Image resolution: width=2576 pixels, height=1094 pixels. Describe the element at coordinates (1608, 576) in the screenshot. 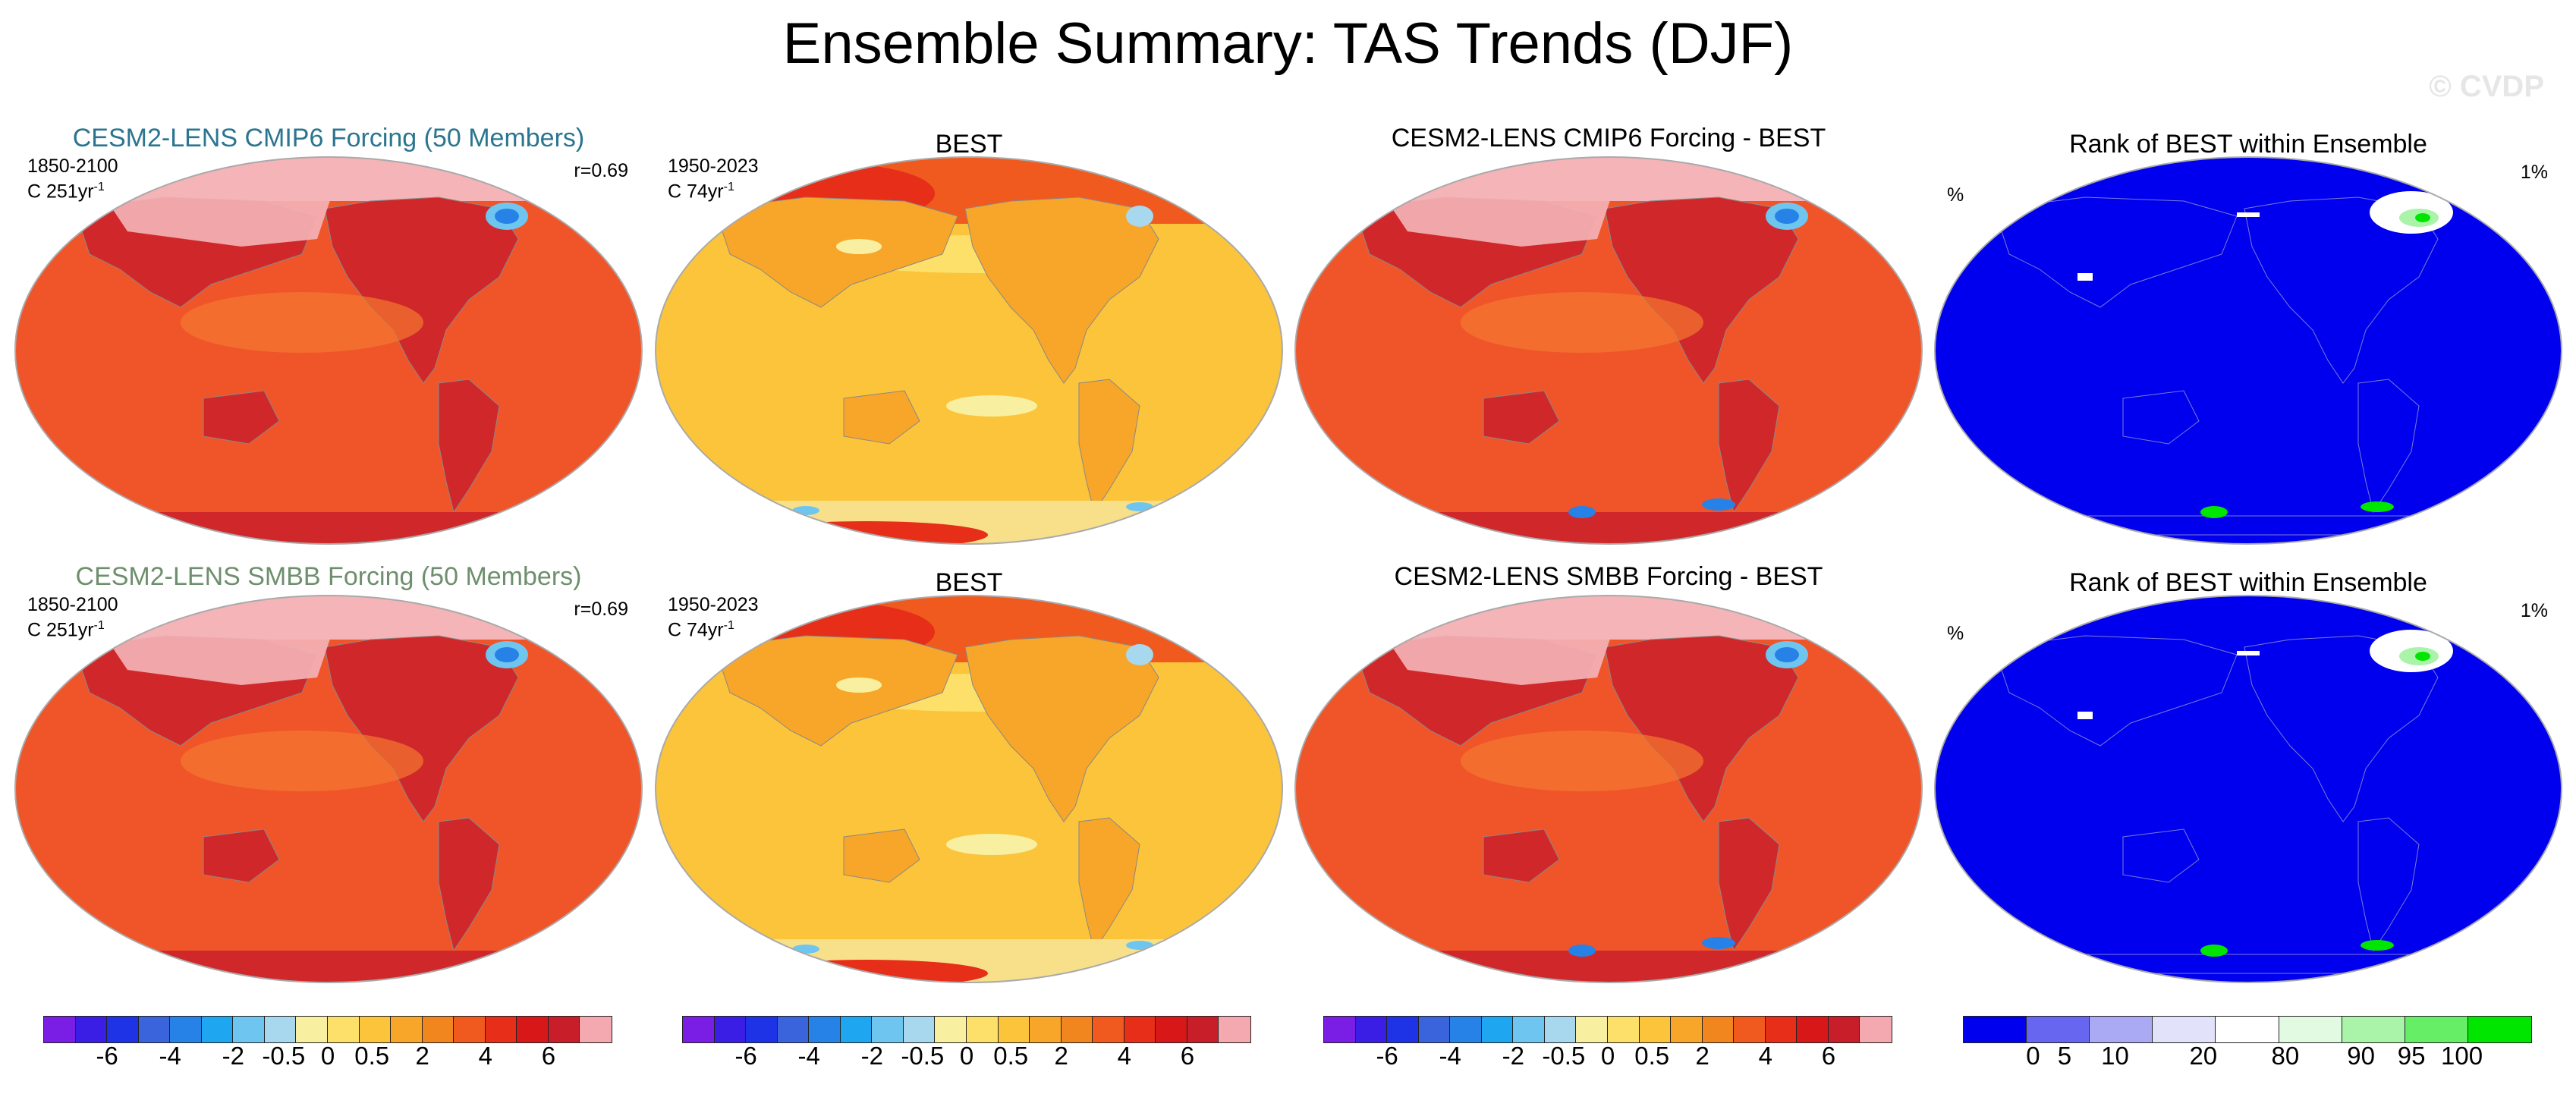

I see `panel-title: CESM2-LENS SMBB Forcing - BEST` at that location.